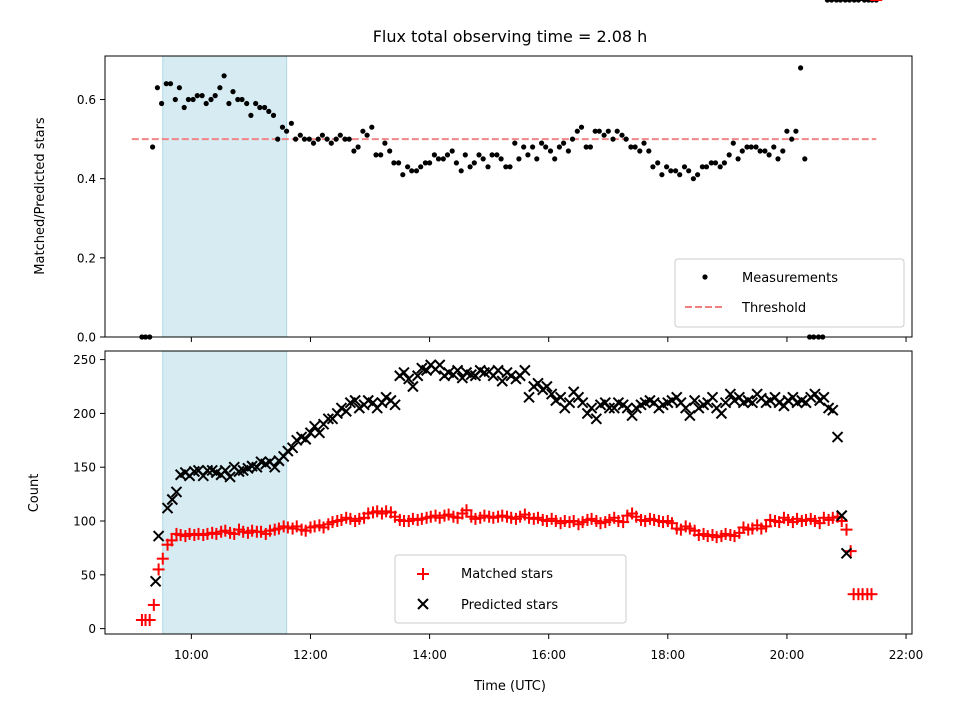 This screenshot has width=960, height=720. What do you see at coordinates (510, 589) in the screenshot?
I see `bottom-legend: Matched stars Predicted stars` at bounding box center [510, 589].